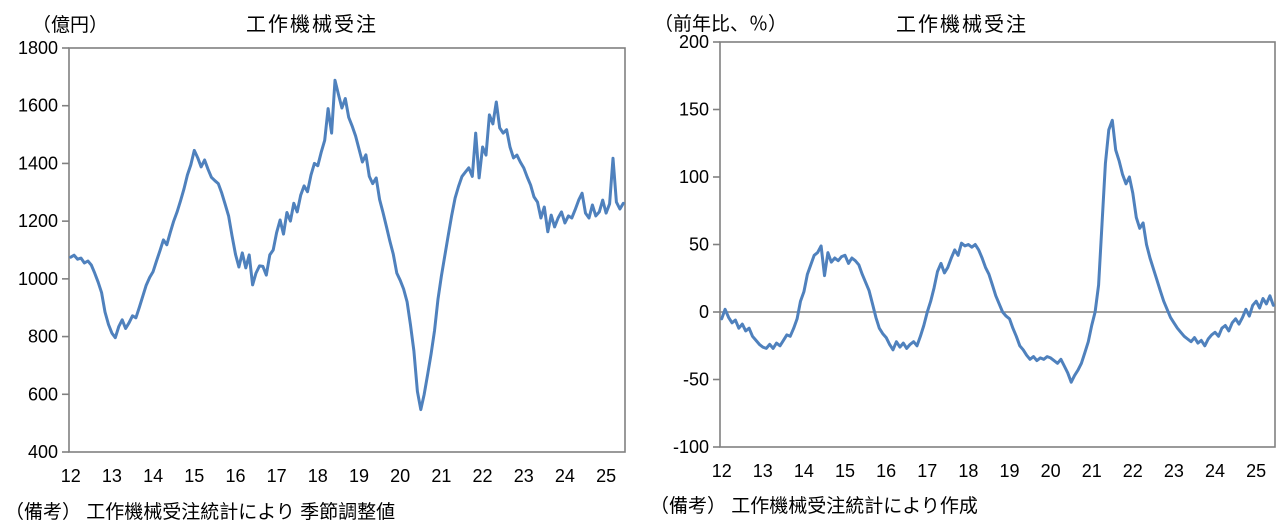 The height and width of the screenshot is (530, 1283). What do you see at coordinates (312, 25) in the screenshot?
I see `left-chart-title: 工作機械受注` at bounding box center [312, 25].